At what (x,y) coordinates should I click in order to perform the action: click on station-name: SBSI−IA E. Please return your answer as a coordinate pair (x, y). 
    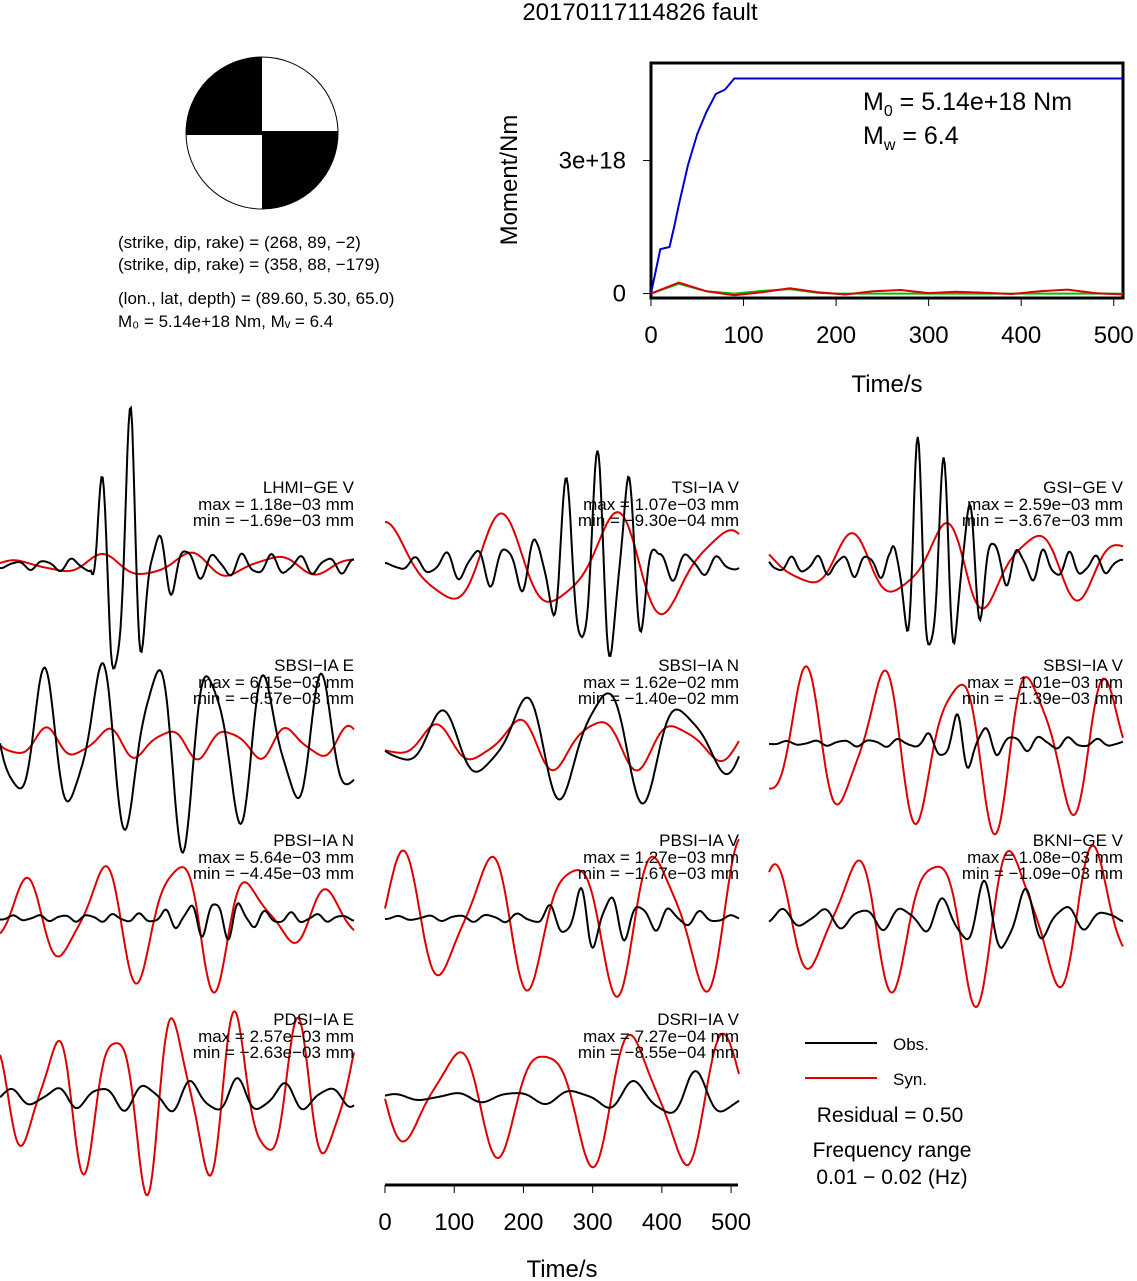
    Looking at the image, I should click on (314, 665).